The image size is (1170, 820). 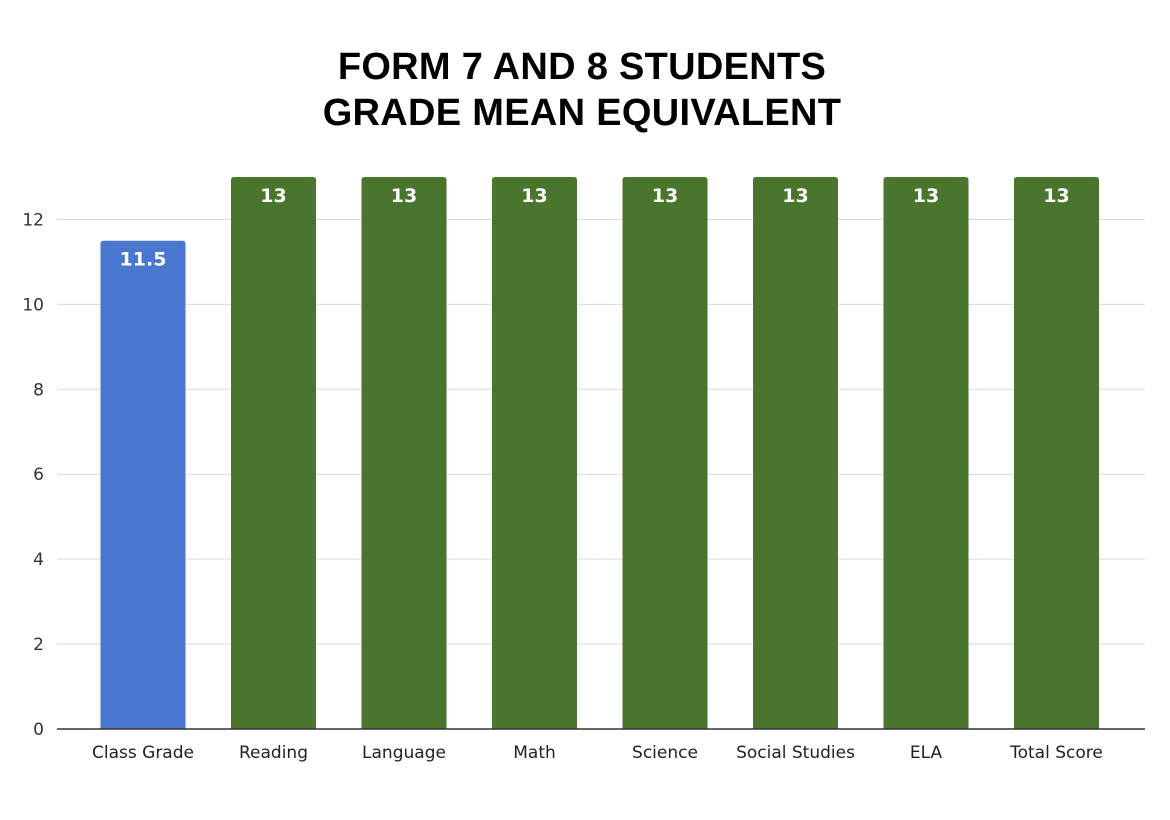 I want to click on y-tick-label: 10, so click(x=33, y=305).